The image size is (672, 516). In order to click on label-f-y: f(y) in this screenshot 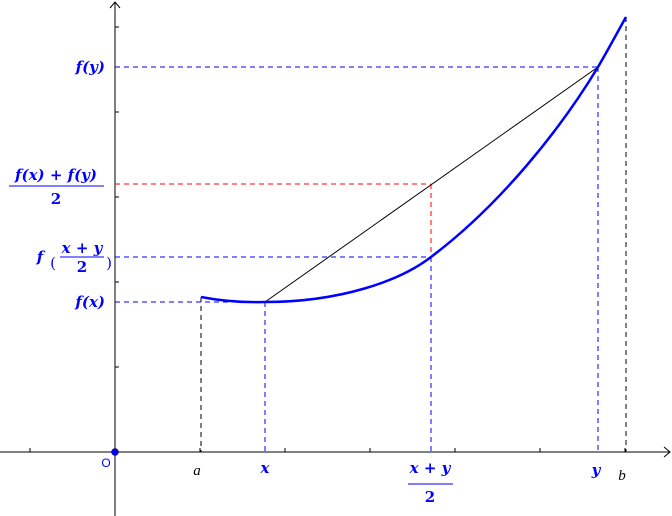, I will do `click(90, 67)`.